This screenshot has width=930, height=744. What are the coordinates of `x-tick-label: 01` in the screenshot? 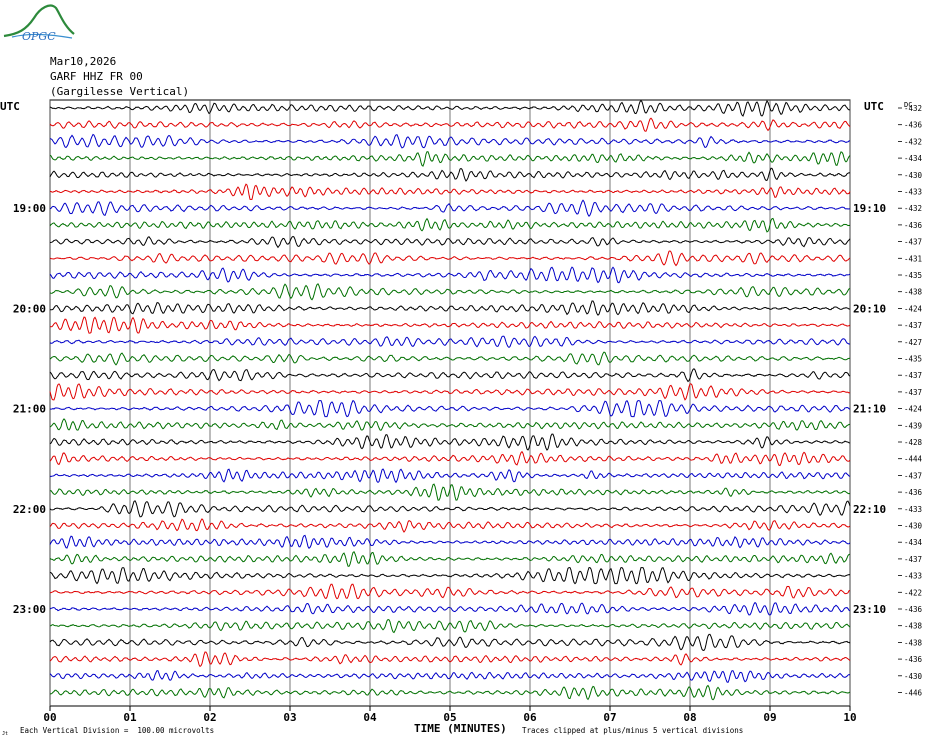 It's located at (130, 717).